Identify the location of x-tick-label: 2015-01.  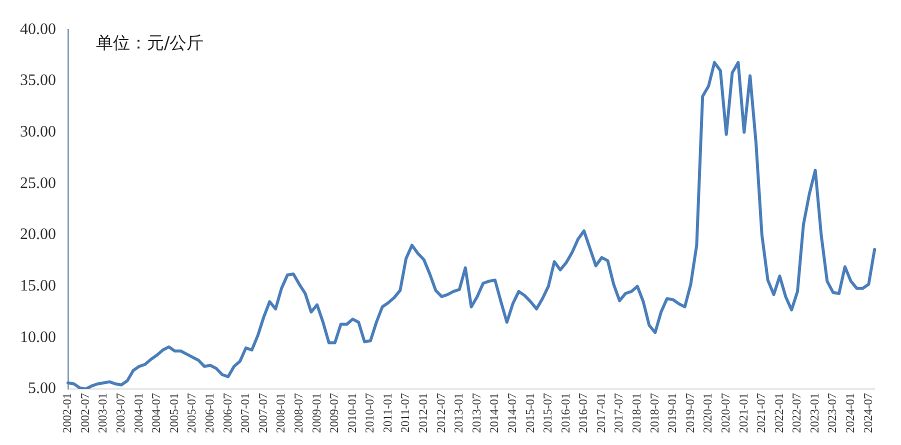
(529, 413).